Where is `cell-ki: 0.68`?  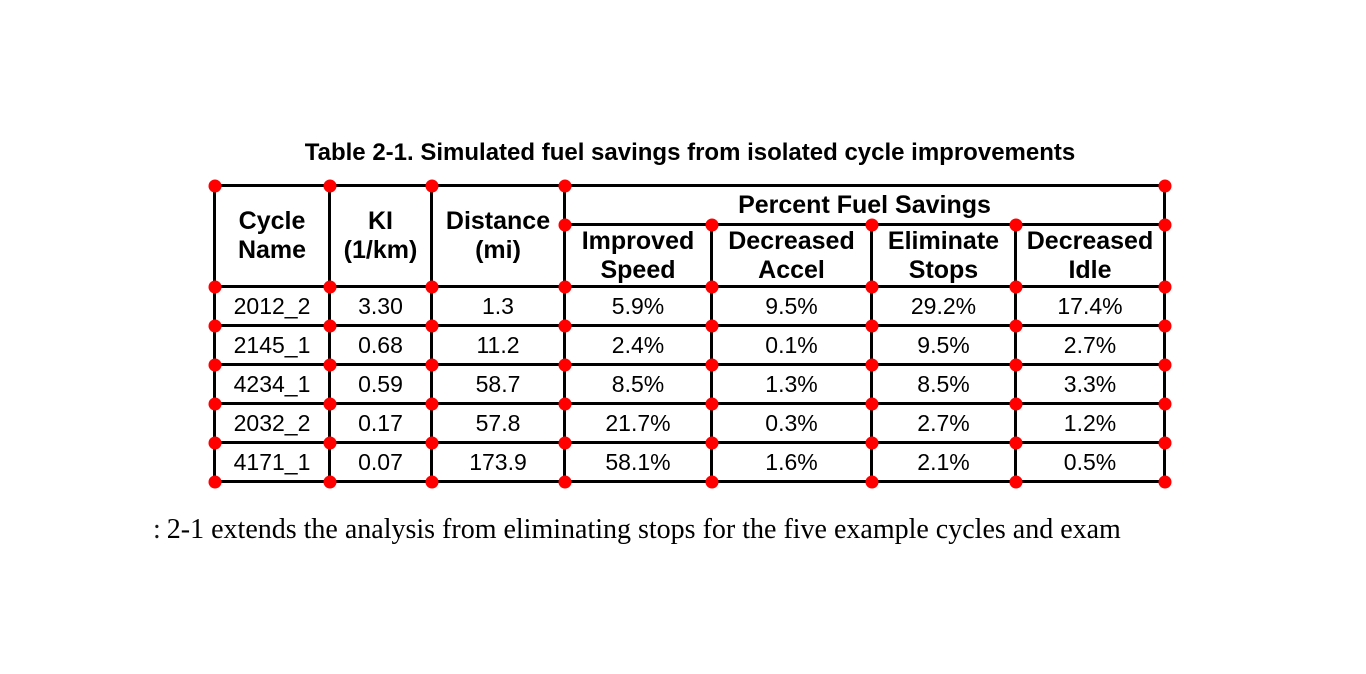 cell-ki: 0.68 is located at coordinates (380, 345).